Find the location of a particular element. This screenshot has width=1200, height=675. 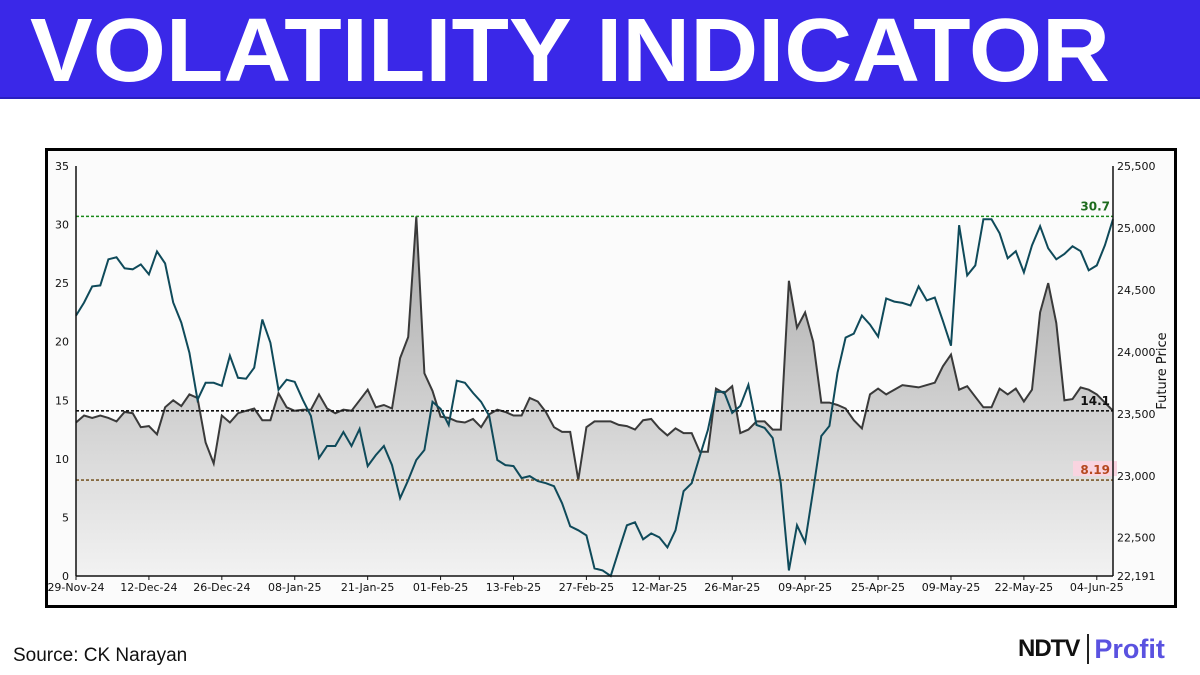

y-right-tick-label: 25,500 is located at coordinates (1136, 166).